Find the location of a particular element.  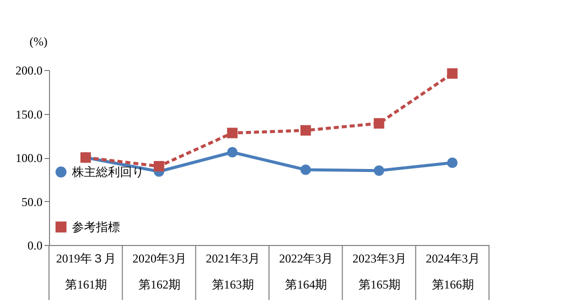

x-tick-label: 2021年3月第163期 is located at coordinates (233, 272).